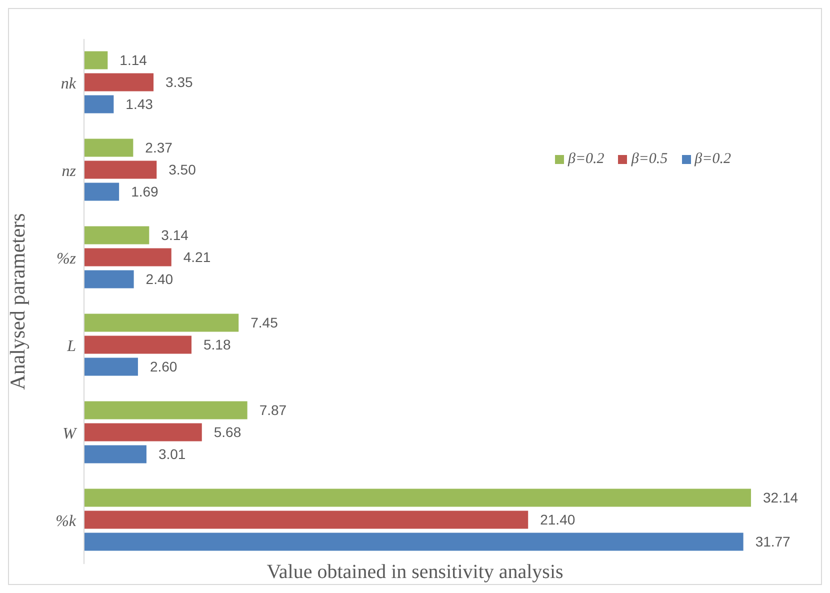 This screenshot has width=830, height=593. I want to click on data-label: 5.18, so click(217, 344).